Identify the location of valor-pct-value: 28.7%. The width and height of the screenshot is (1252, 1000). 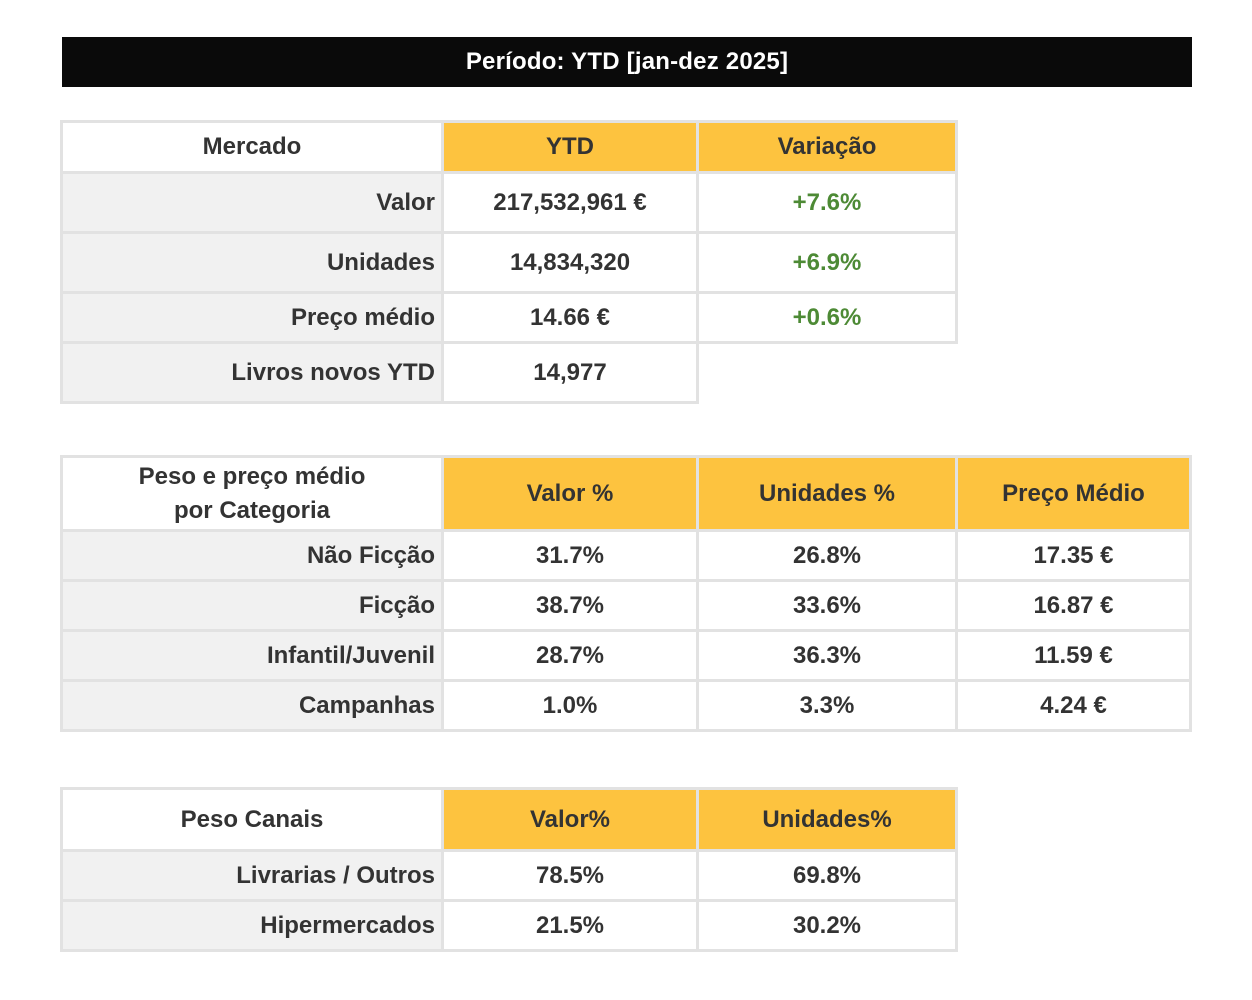
(570, 655).